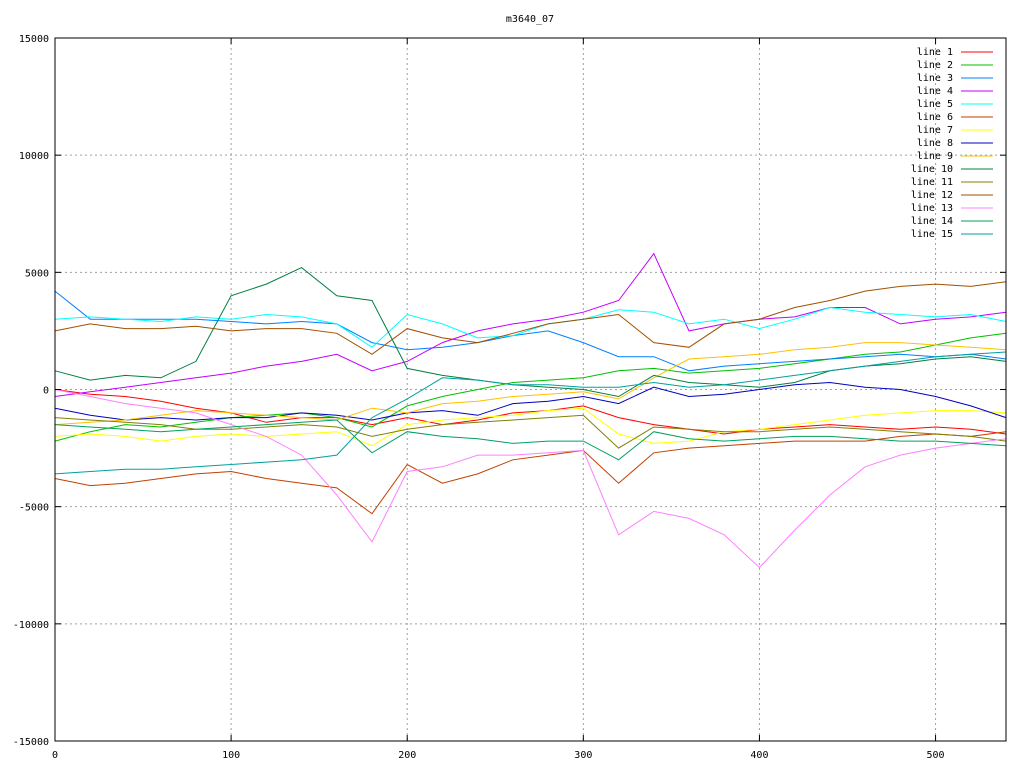  What do you see at coordinates (932, 221) in the screenshot?
I see `legend-label: line 14` at bounding box center [932, 221].